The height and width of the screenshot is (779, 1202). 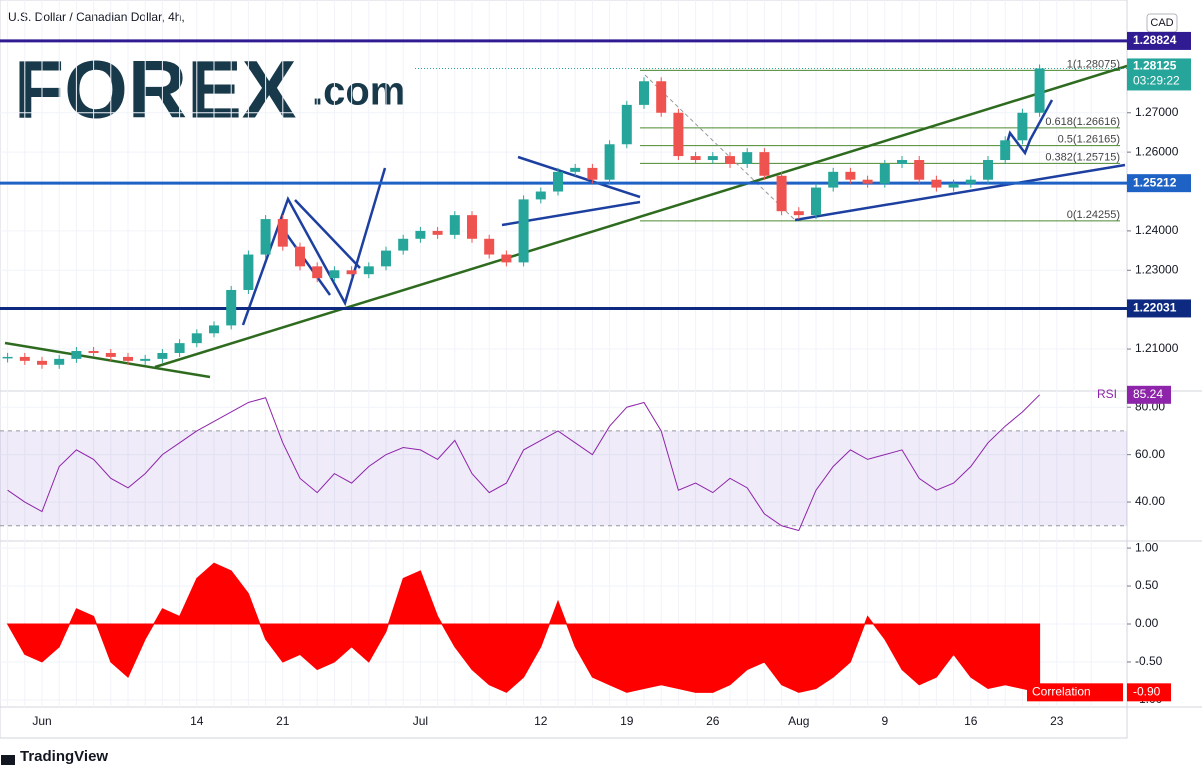 I want to click on level-label: 1.22031, so click(x=1155, y=308).